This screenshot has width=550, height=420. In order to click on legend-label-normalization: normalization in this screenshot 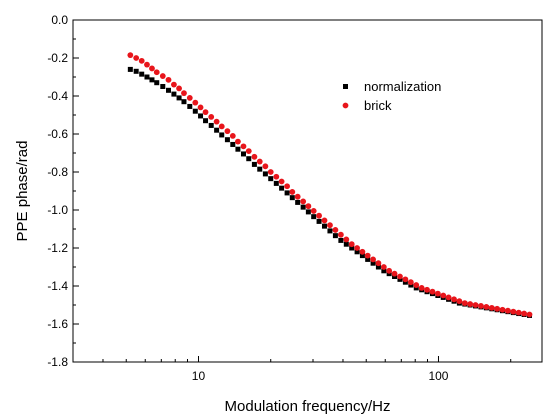, I will do `click(402, 86)`.